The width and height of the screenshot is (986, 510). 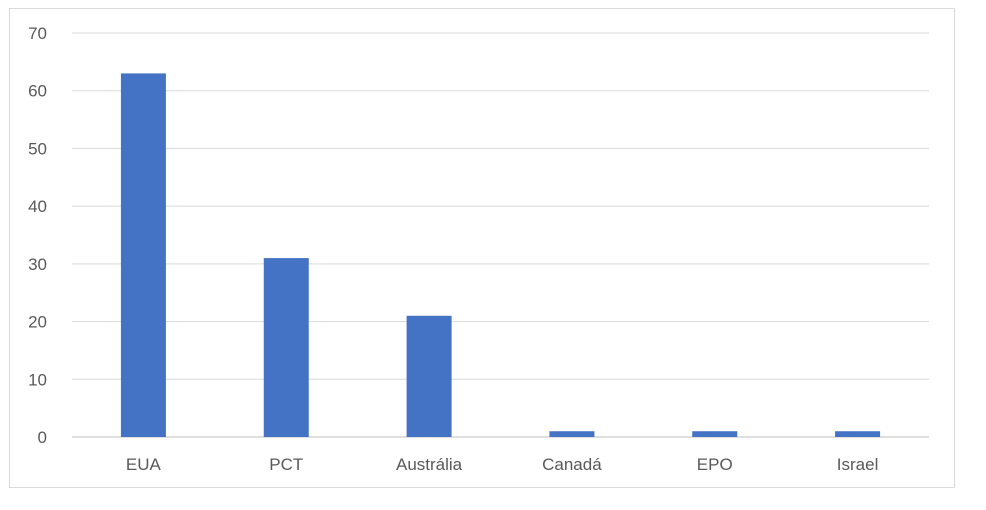 I want to click on x-tick-label: EPO, so click(x=715, y=464).